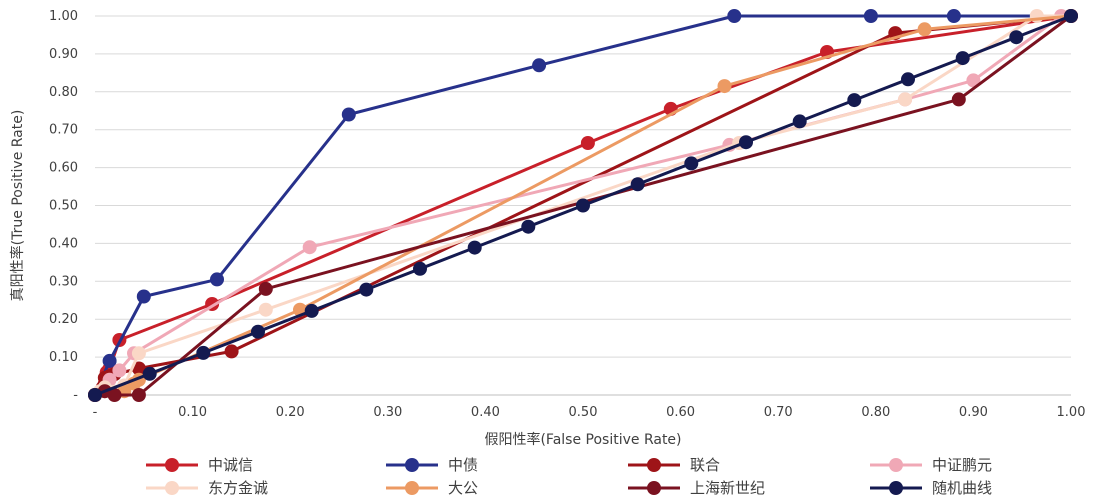 The width and height of the screenshot is (1093, 501). Describe the element at coordinates (463, 488) in the screenshot. I see `legend-label: 大公` at that location.